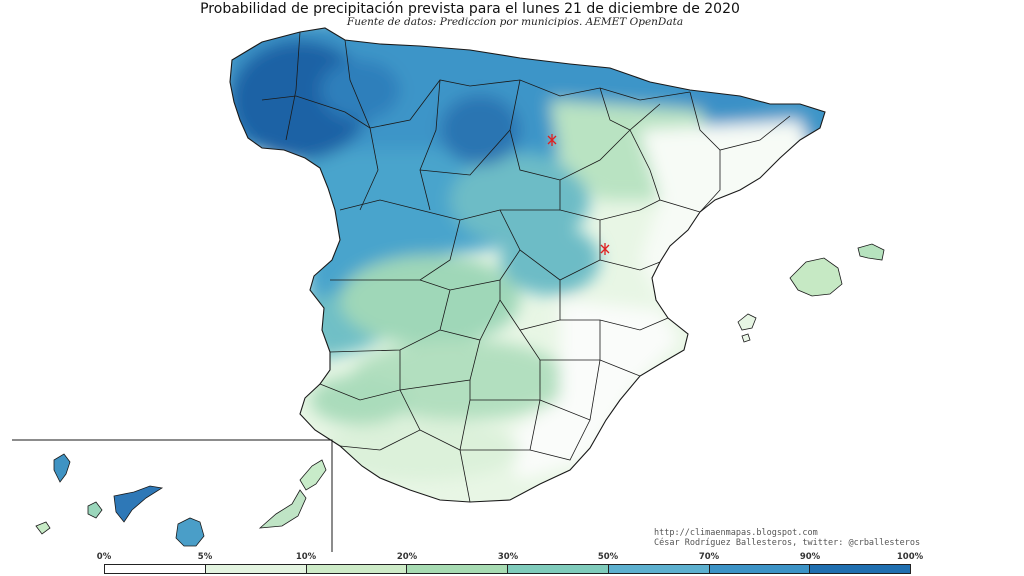  What do you see at coordinates (811, 293) in the screenshot?
I see `balearic-islands` at bounding box center [811, 293].